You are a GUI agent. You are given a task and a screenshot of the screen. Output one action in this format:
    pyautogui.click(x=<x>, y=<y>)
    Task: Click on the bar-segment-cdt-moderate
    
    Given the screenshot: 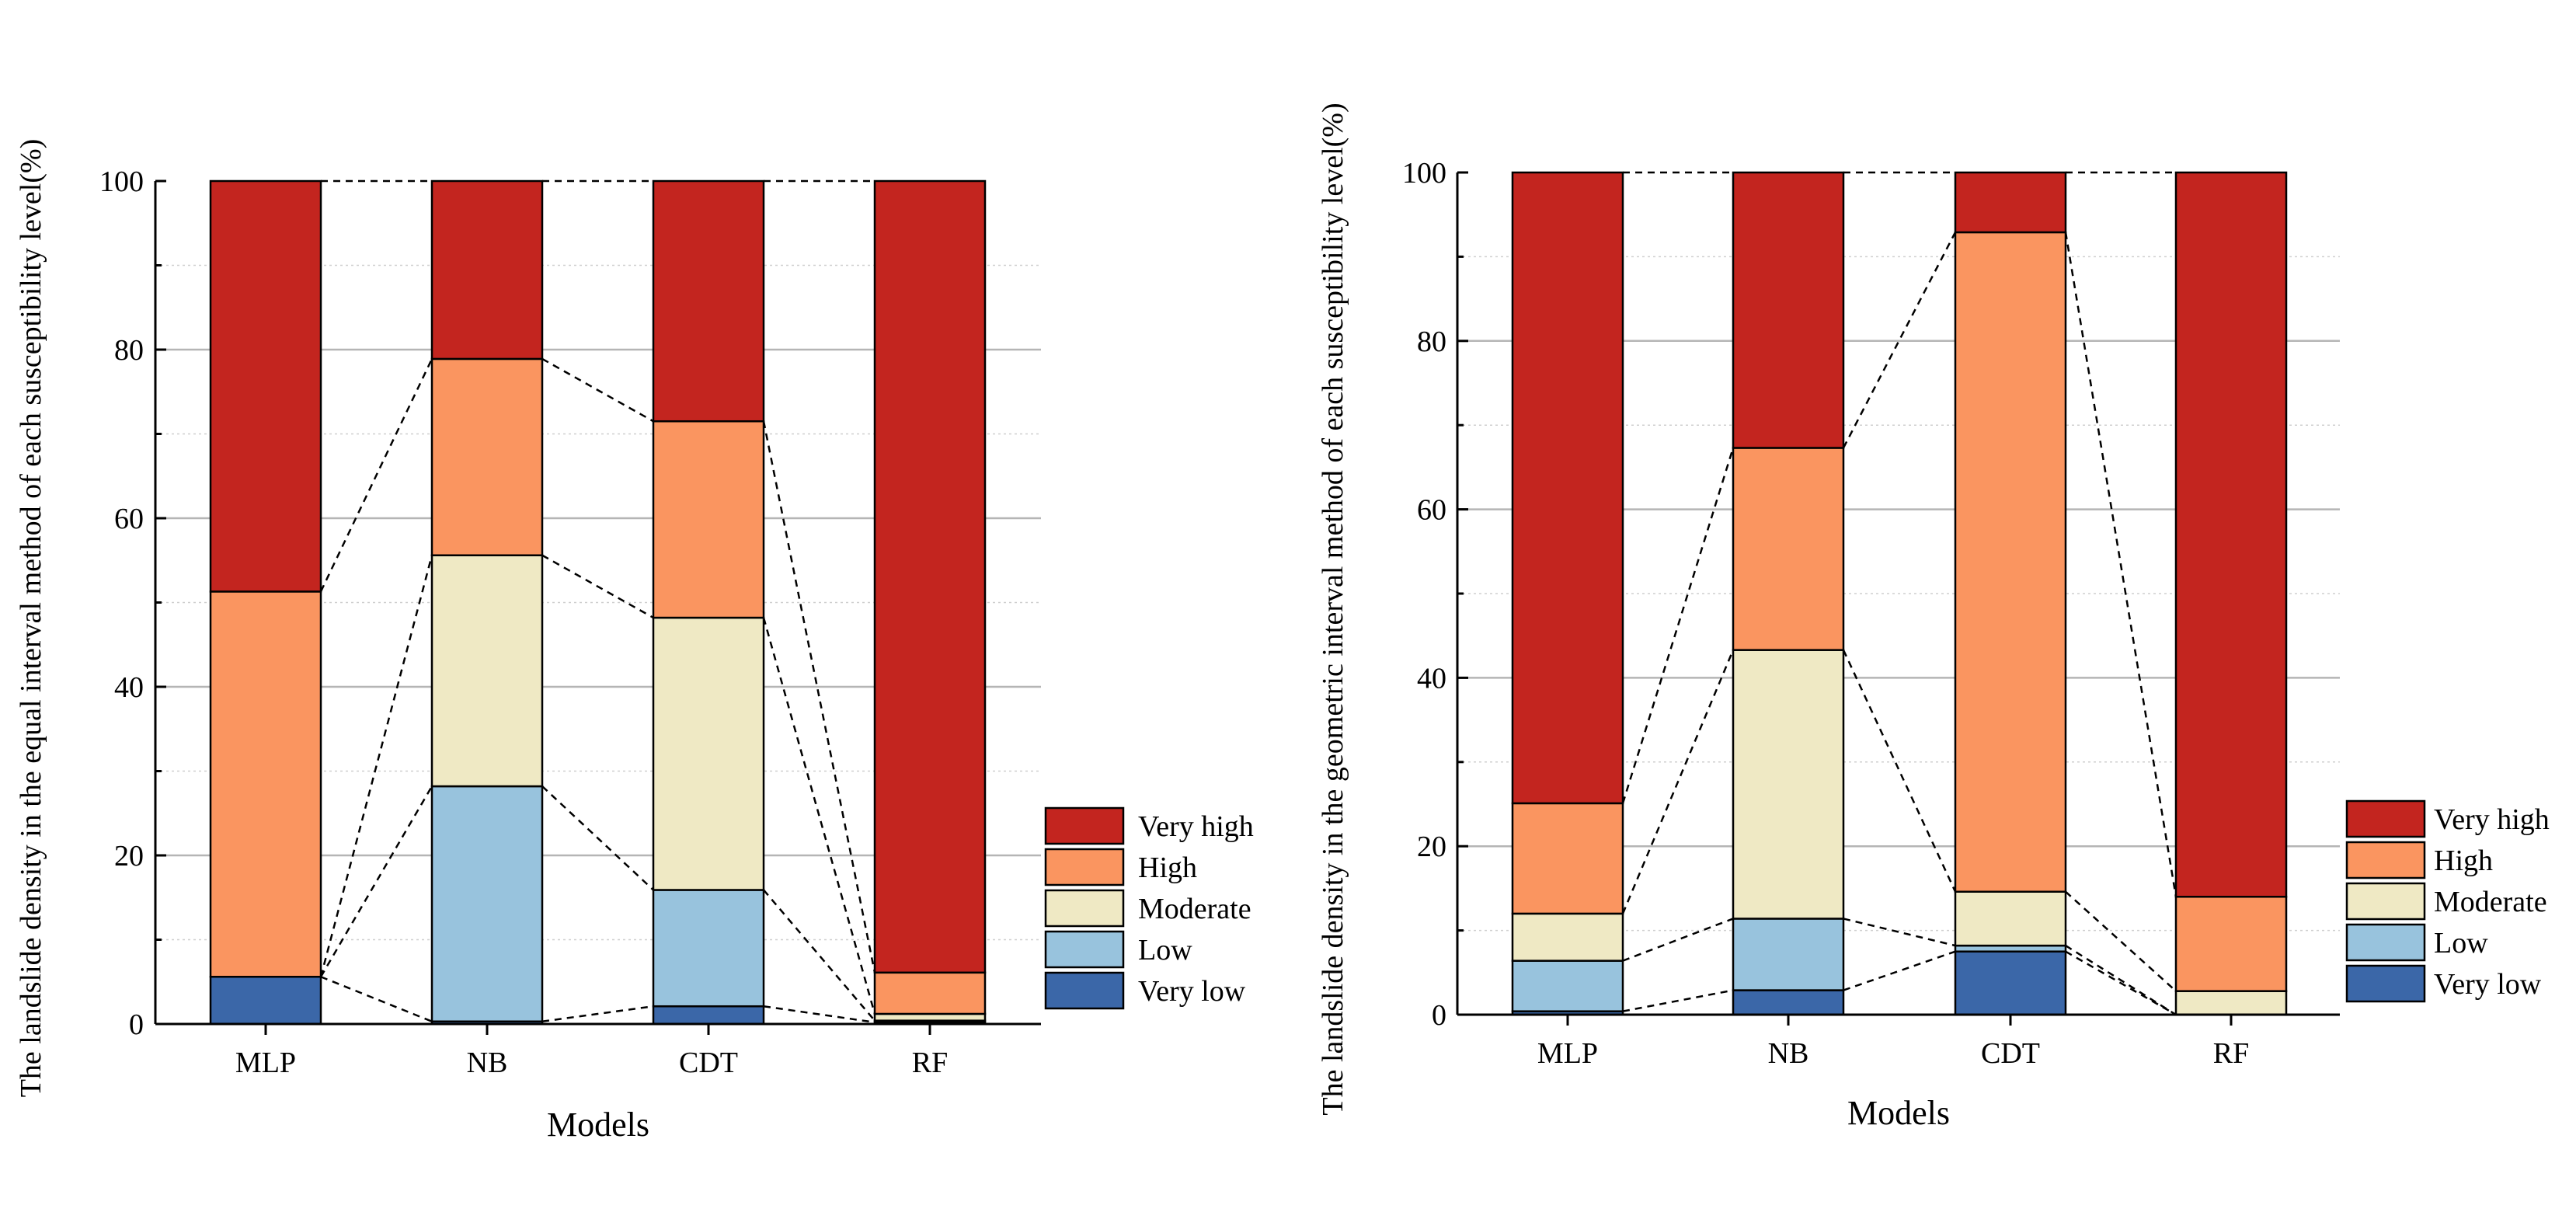 What is the action you would take?
    pyautogui.click(x=2010, y=918)
    